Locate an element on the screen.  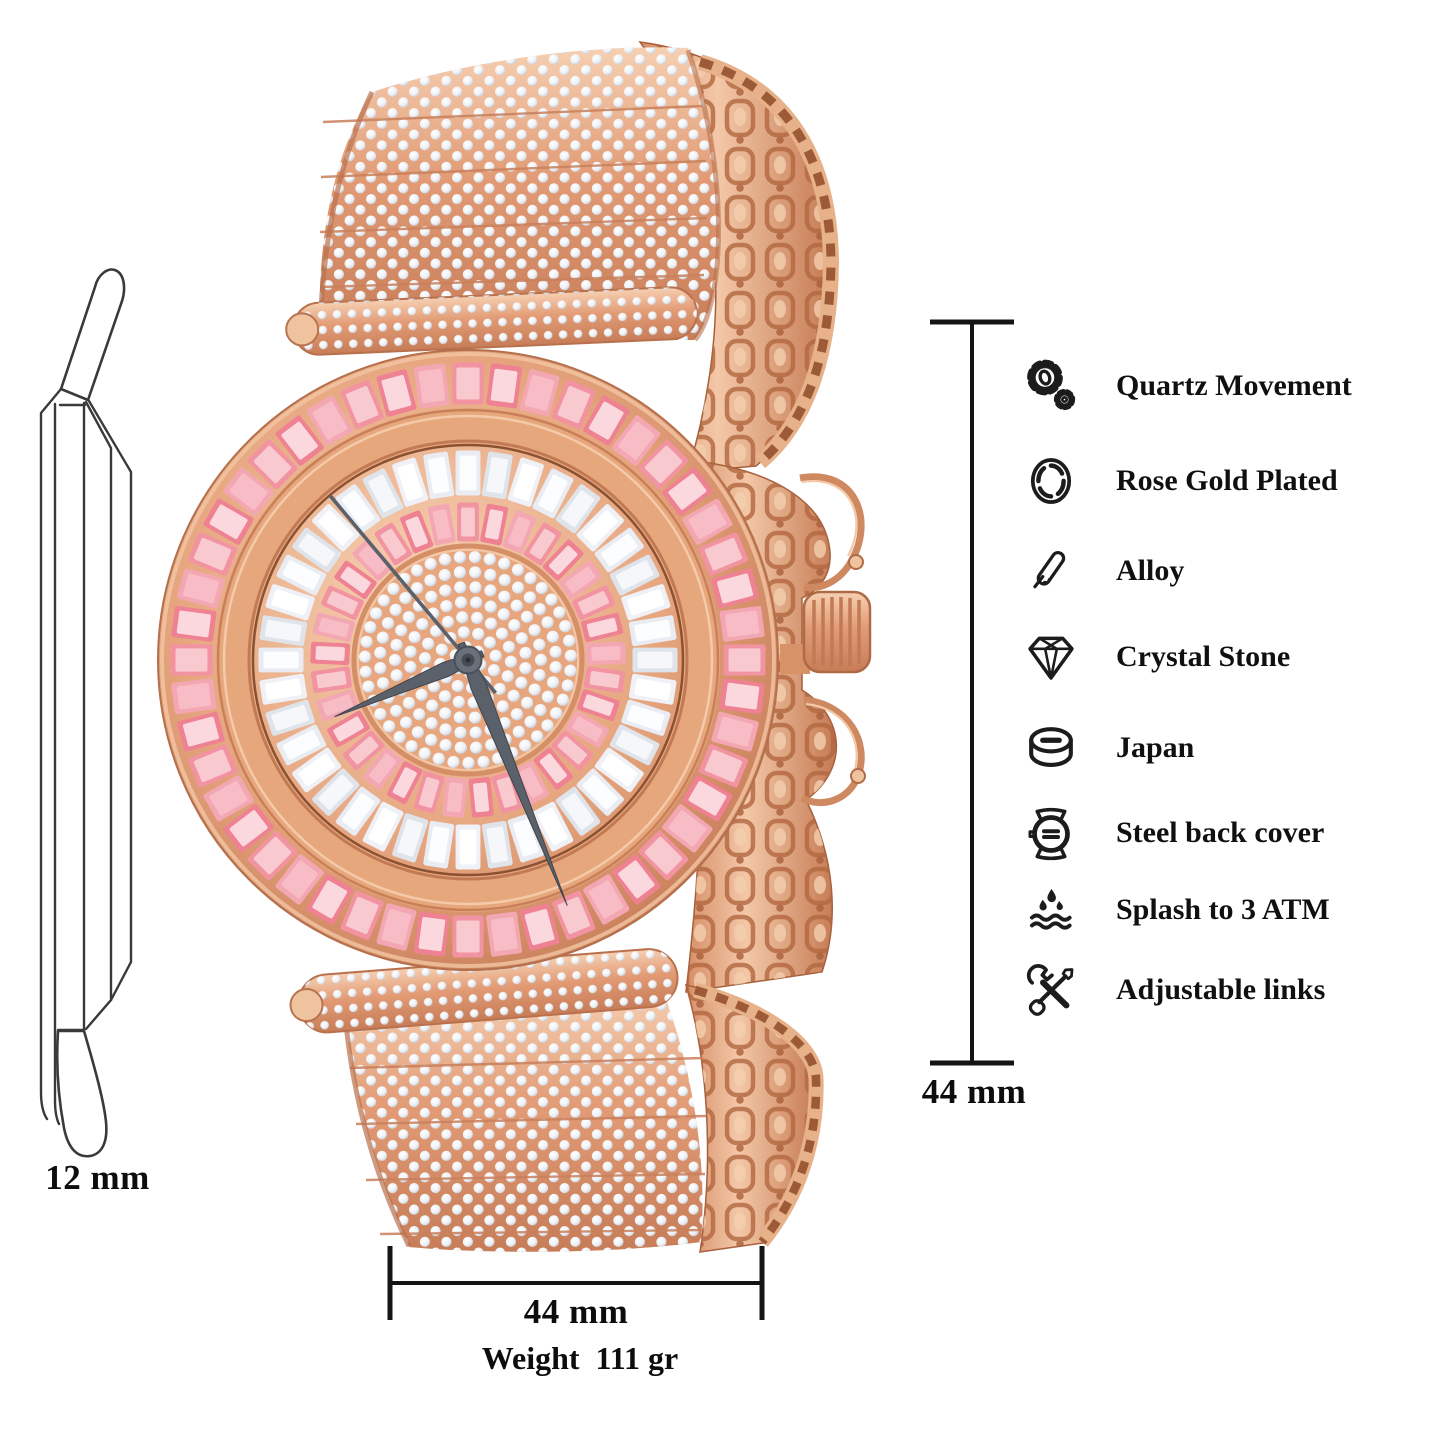
water-drops-icon is located at coordinates (1051, 910).